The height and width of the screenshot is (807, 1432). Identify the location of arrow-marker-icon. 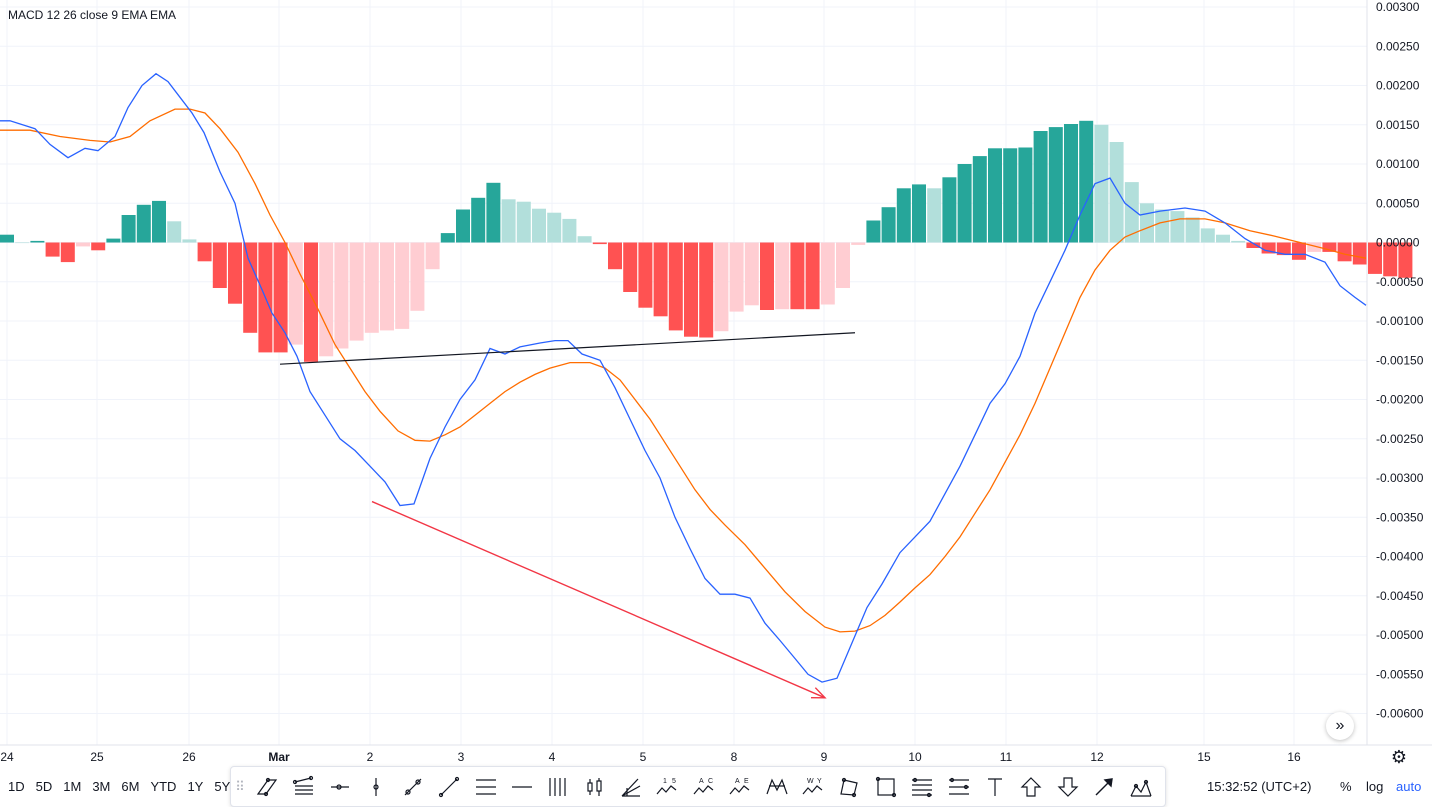
(1104, 787).